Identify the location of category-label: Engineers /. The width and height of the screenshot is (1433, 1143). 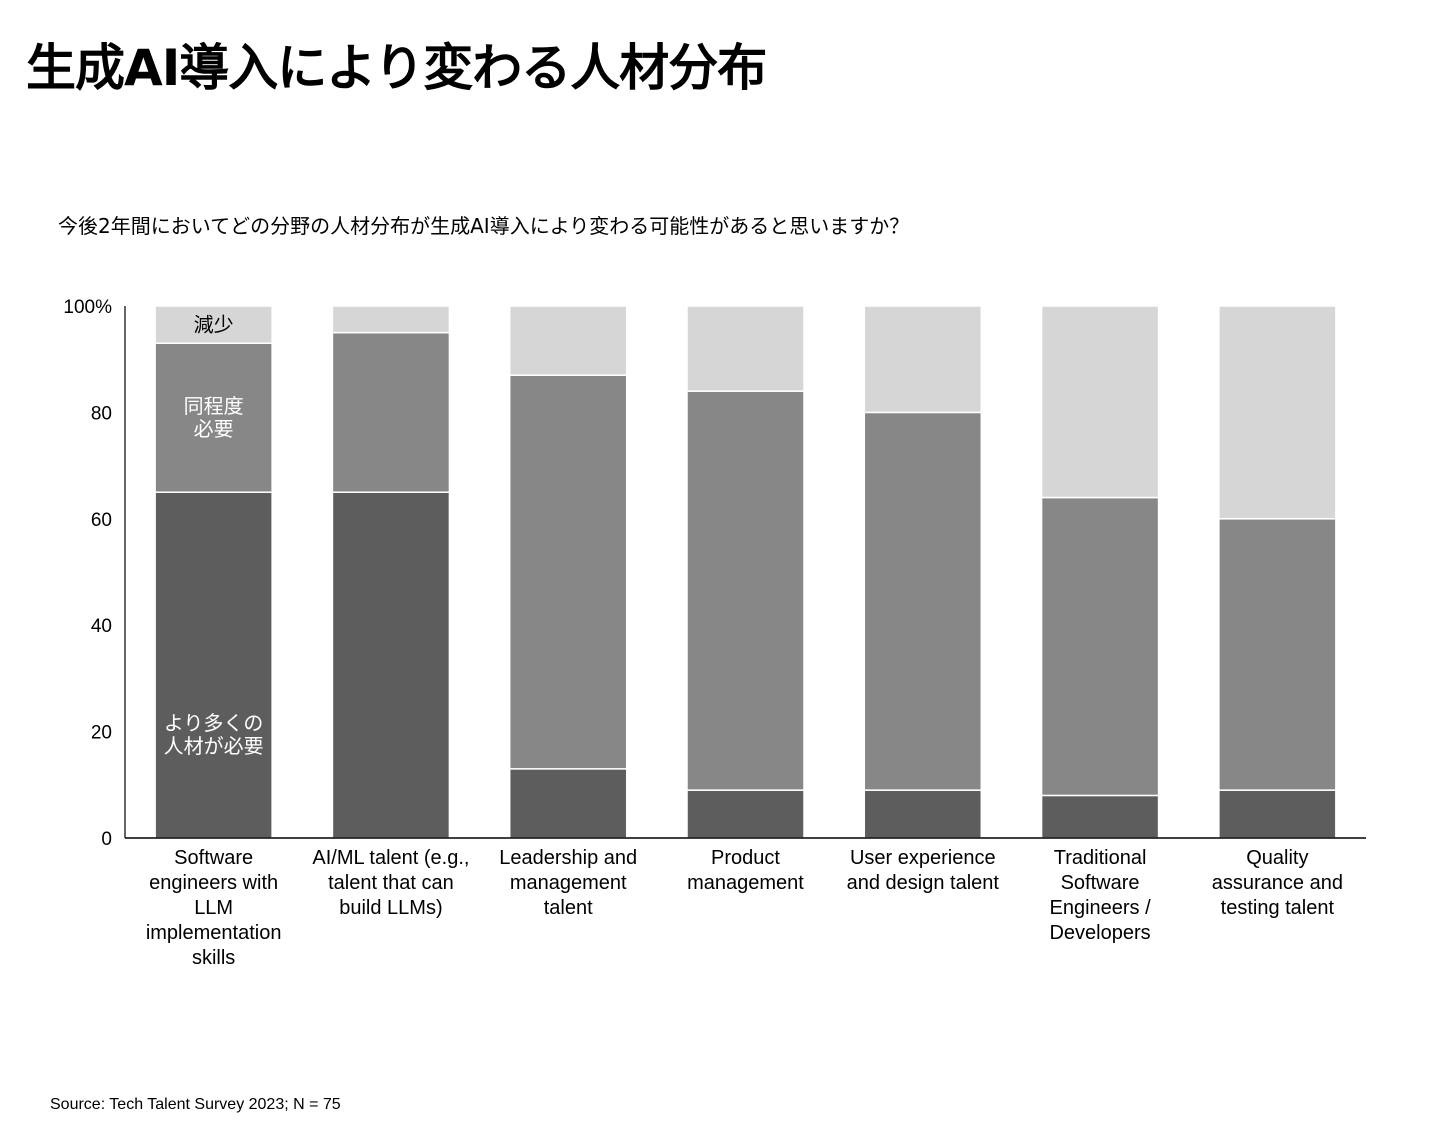
(1100, 908).